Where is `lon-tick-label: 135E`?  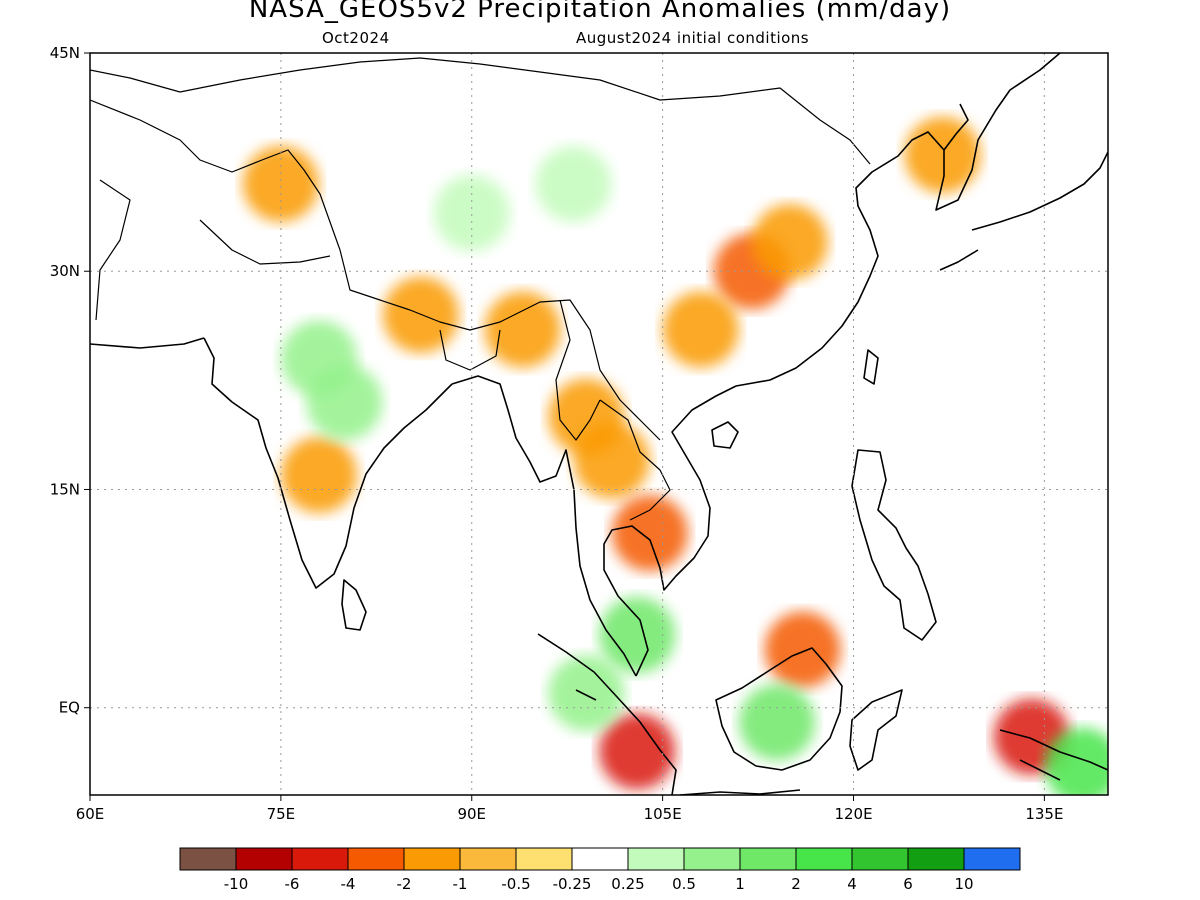 lon-tick-label: 135E is located at coordinates (1044, 814).